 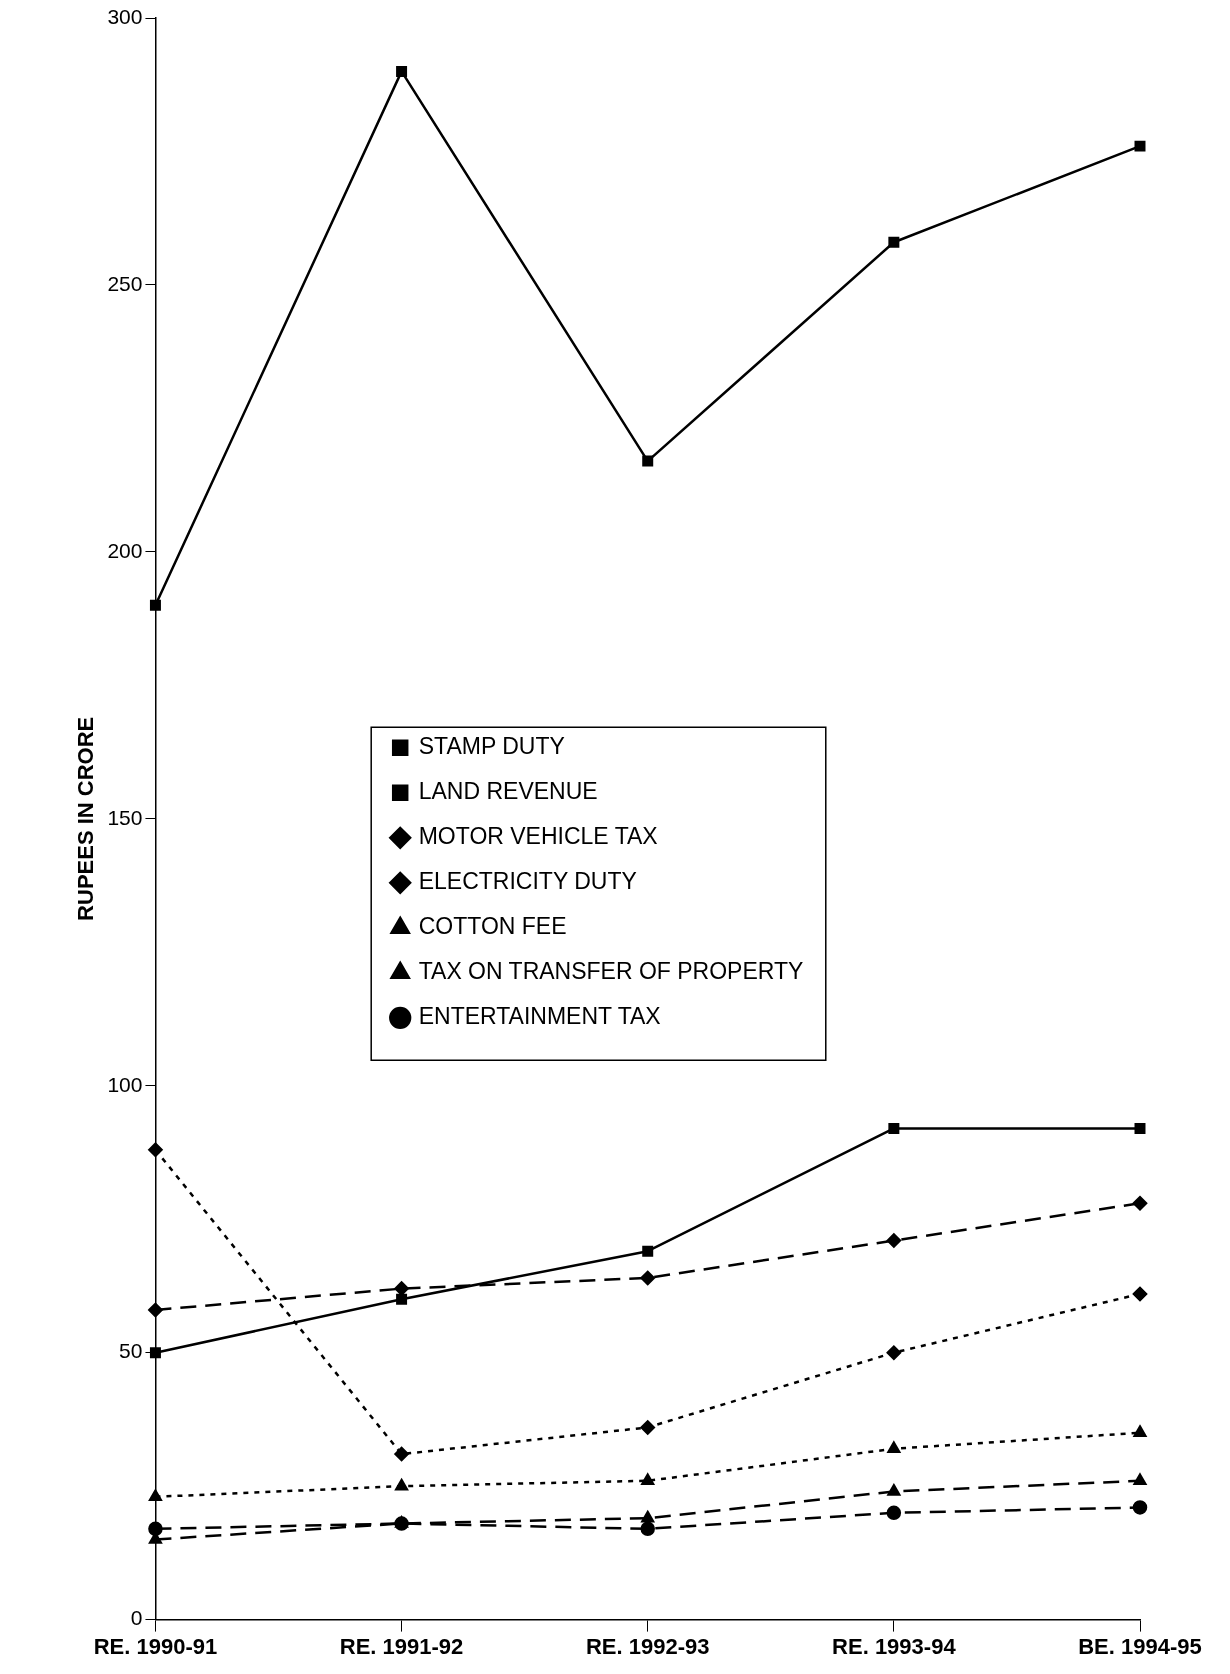 I want to click on legend-label: MOTOR VEHICLE TAX, so click(x=538, y=836).